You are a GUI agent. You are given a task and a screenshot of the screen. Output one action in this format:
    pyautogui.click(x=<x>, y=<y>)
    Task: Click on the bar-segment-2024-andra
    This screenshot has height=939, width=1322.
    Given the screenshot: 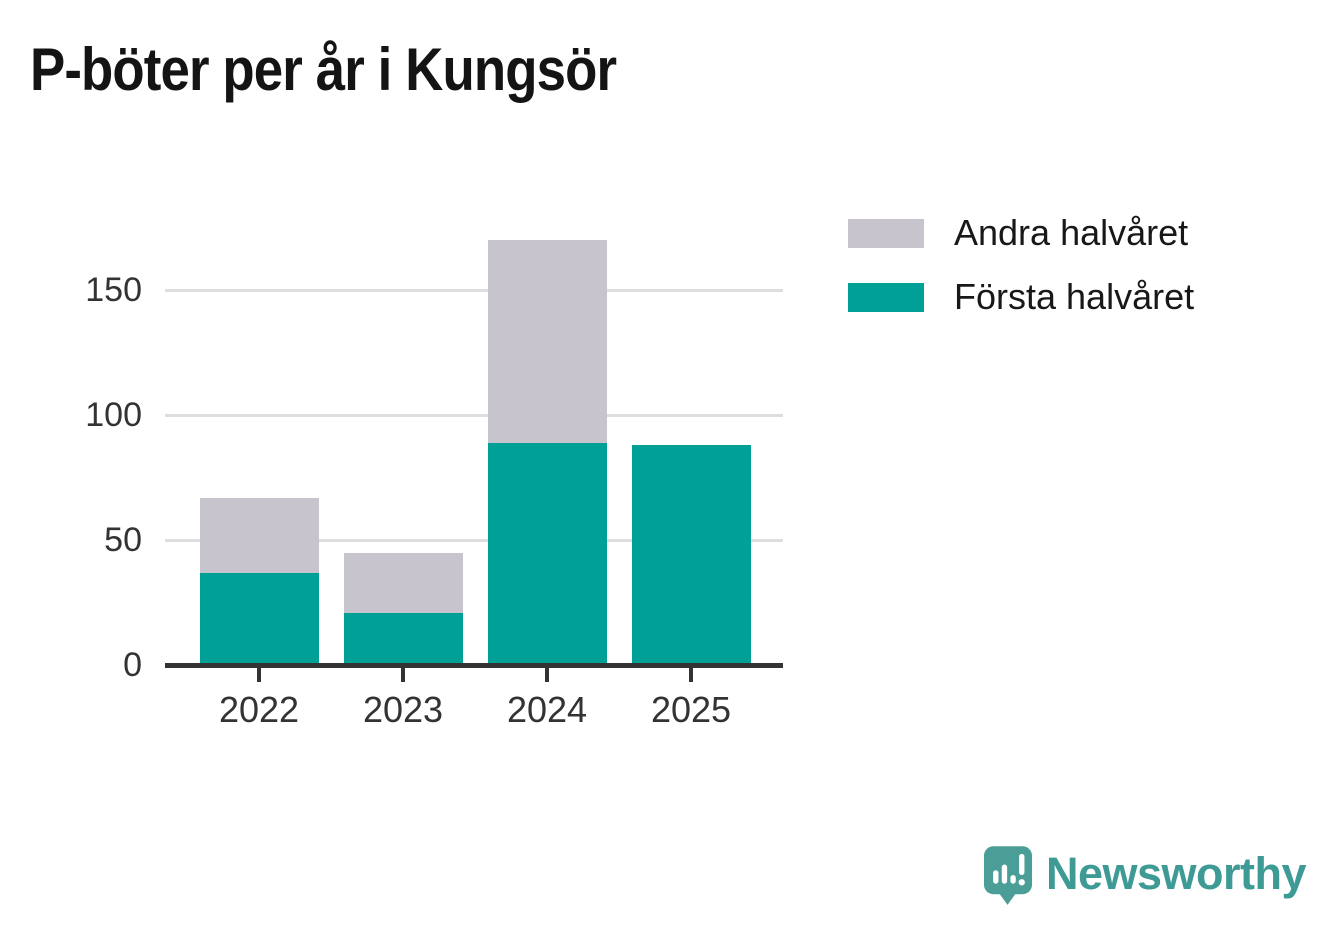 What is the action you would take?
    pyautogui.click(x=547, y=341)
    